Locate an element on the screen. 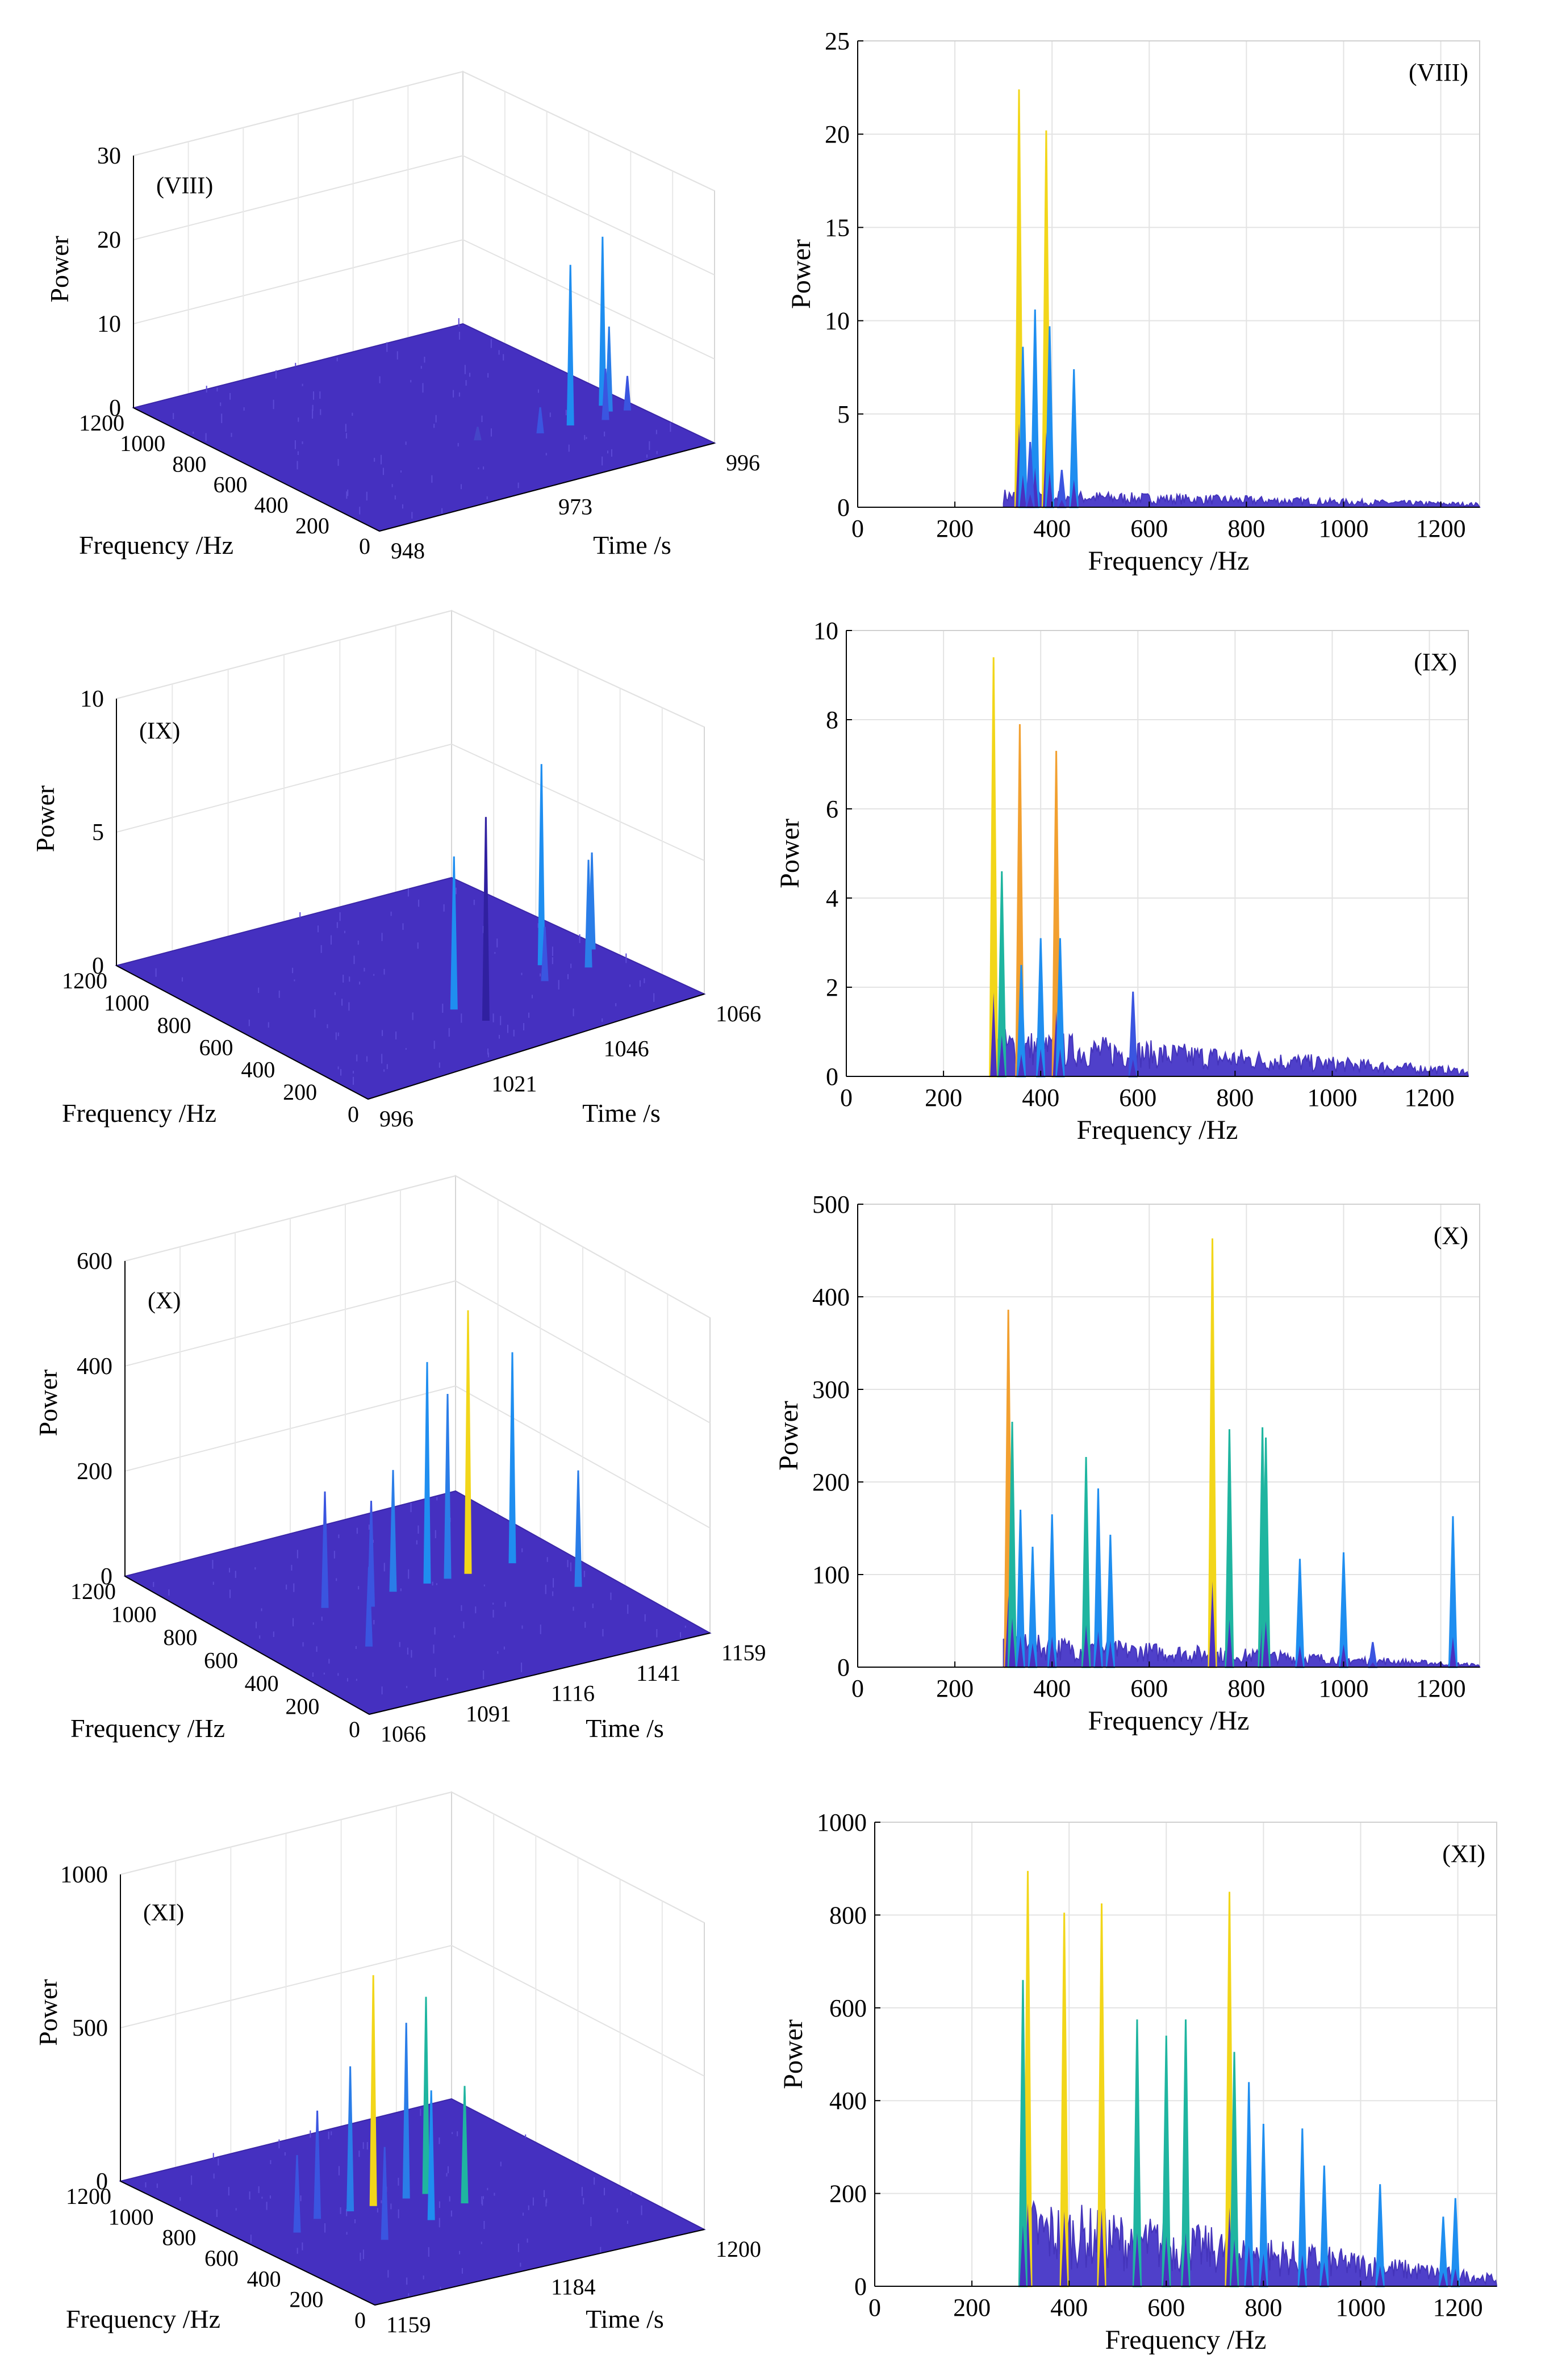  plot-frame is located at coordinates (1157, 853).